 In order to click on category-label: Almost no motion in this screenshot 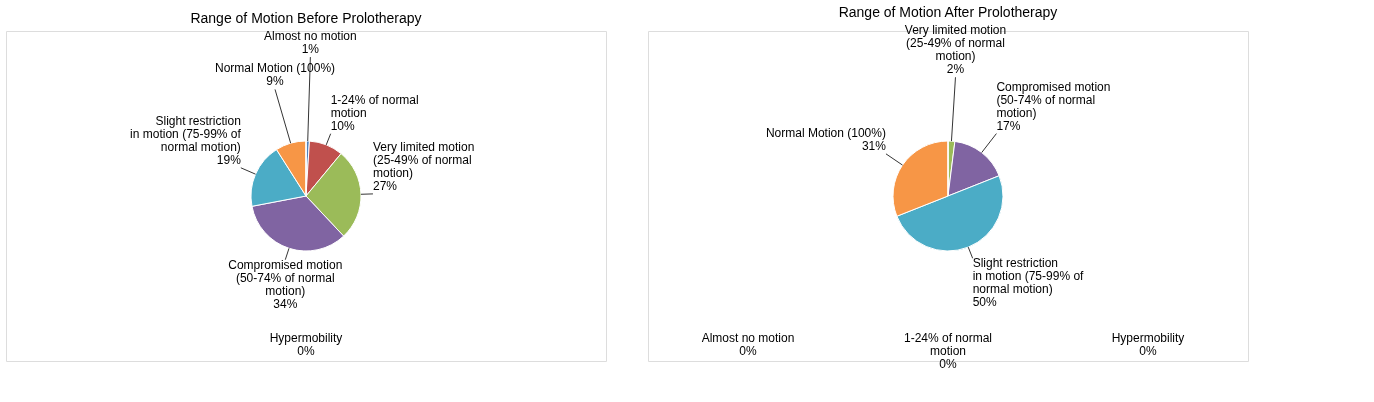, I will do `click(748, 338)`.